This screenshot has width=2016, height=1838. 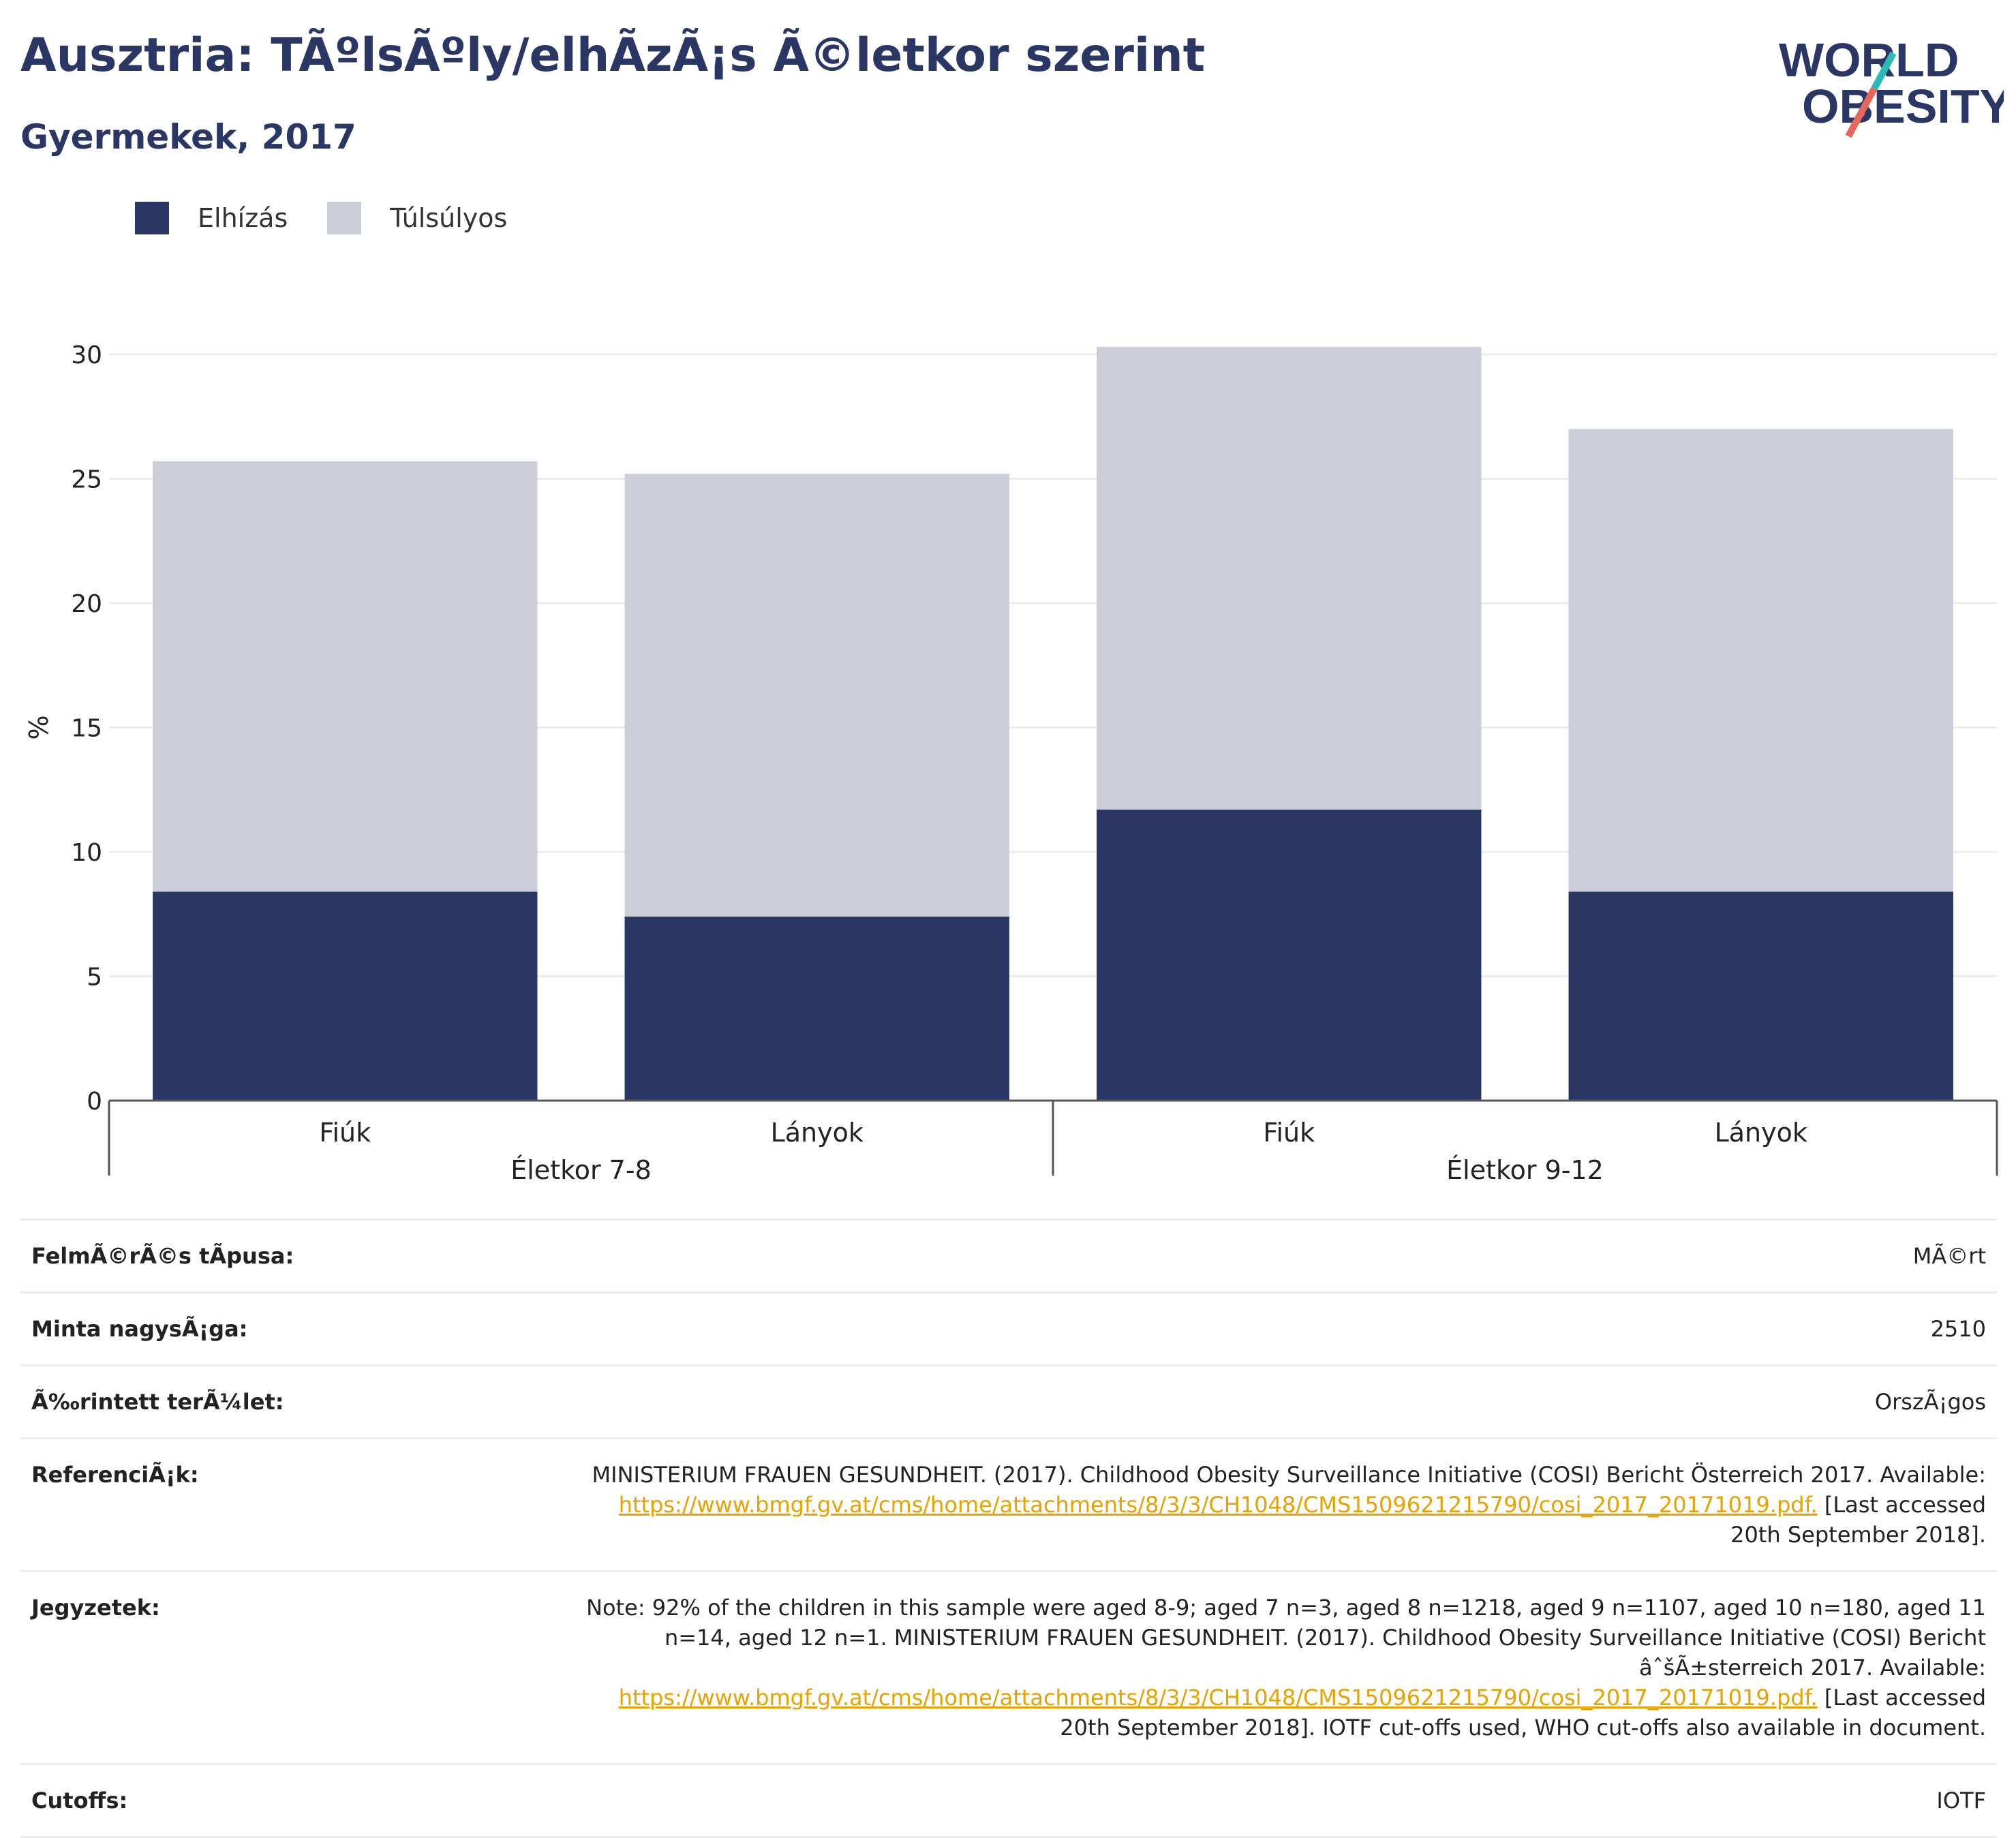 I want to click on y-tick-label: 10, so click(x=86, y=853).